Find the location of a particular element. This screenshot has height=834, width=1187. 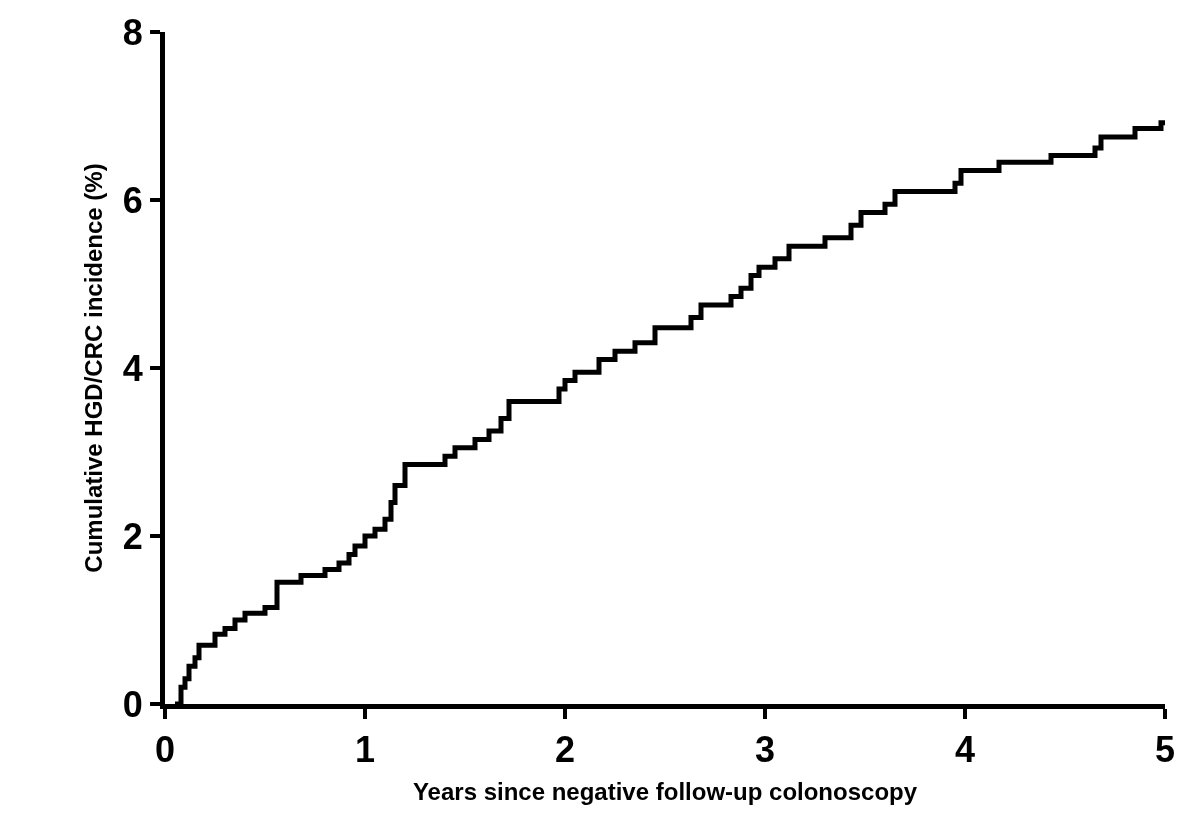

y-tick-label: 2 is located at coordinates (132, 536).